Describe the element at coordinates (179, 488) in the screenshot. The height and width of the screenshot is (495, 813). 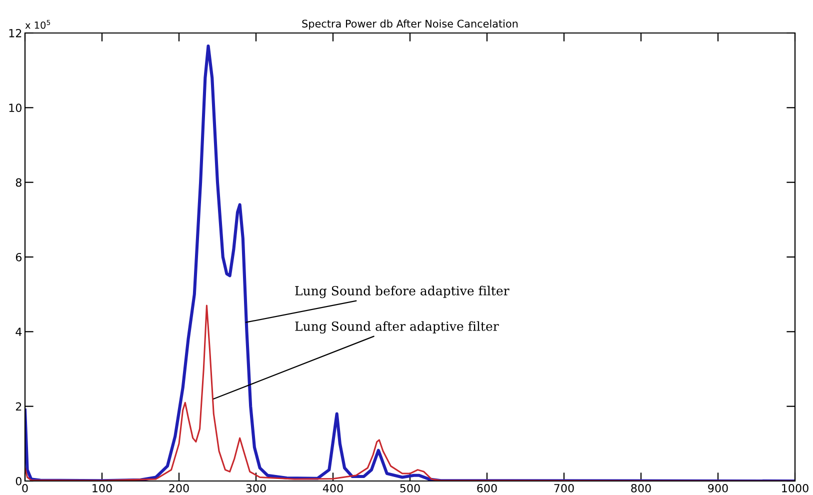
I see `x-tick-label: 200` at that location.